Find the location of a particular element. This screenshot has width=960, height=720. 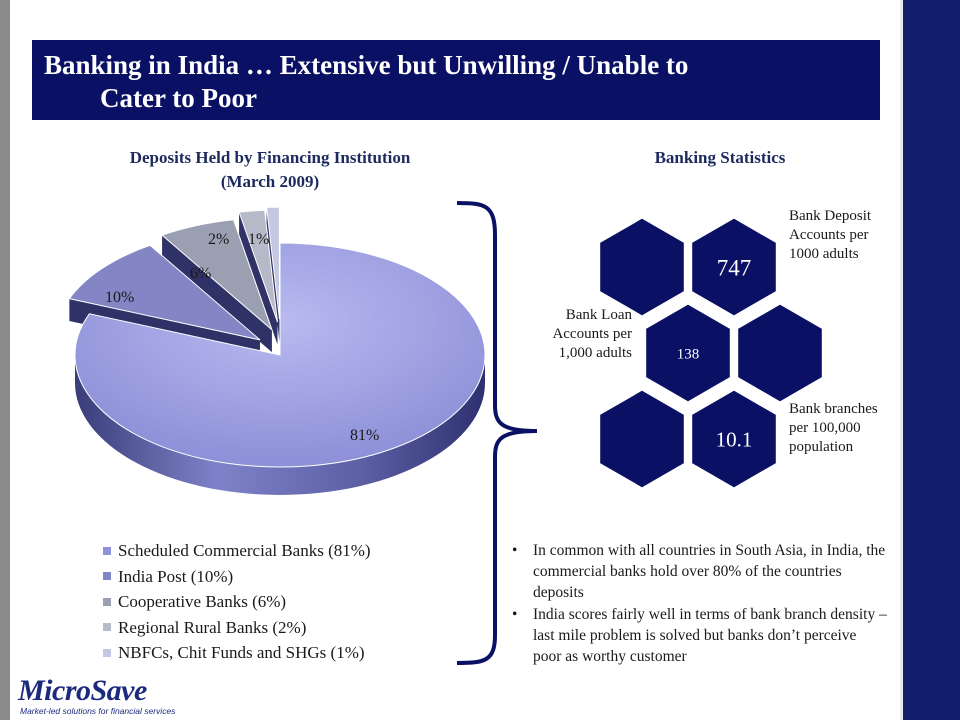

legend-item: Regional Rural Banks (2%) is located at coordinates (283, 628).